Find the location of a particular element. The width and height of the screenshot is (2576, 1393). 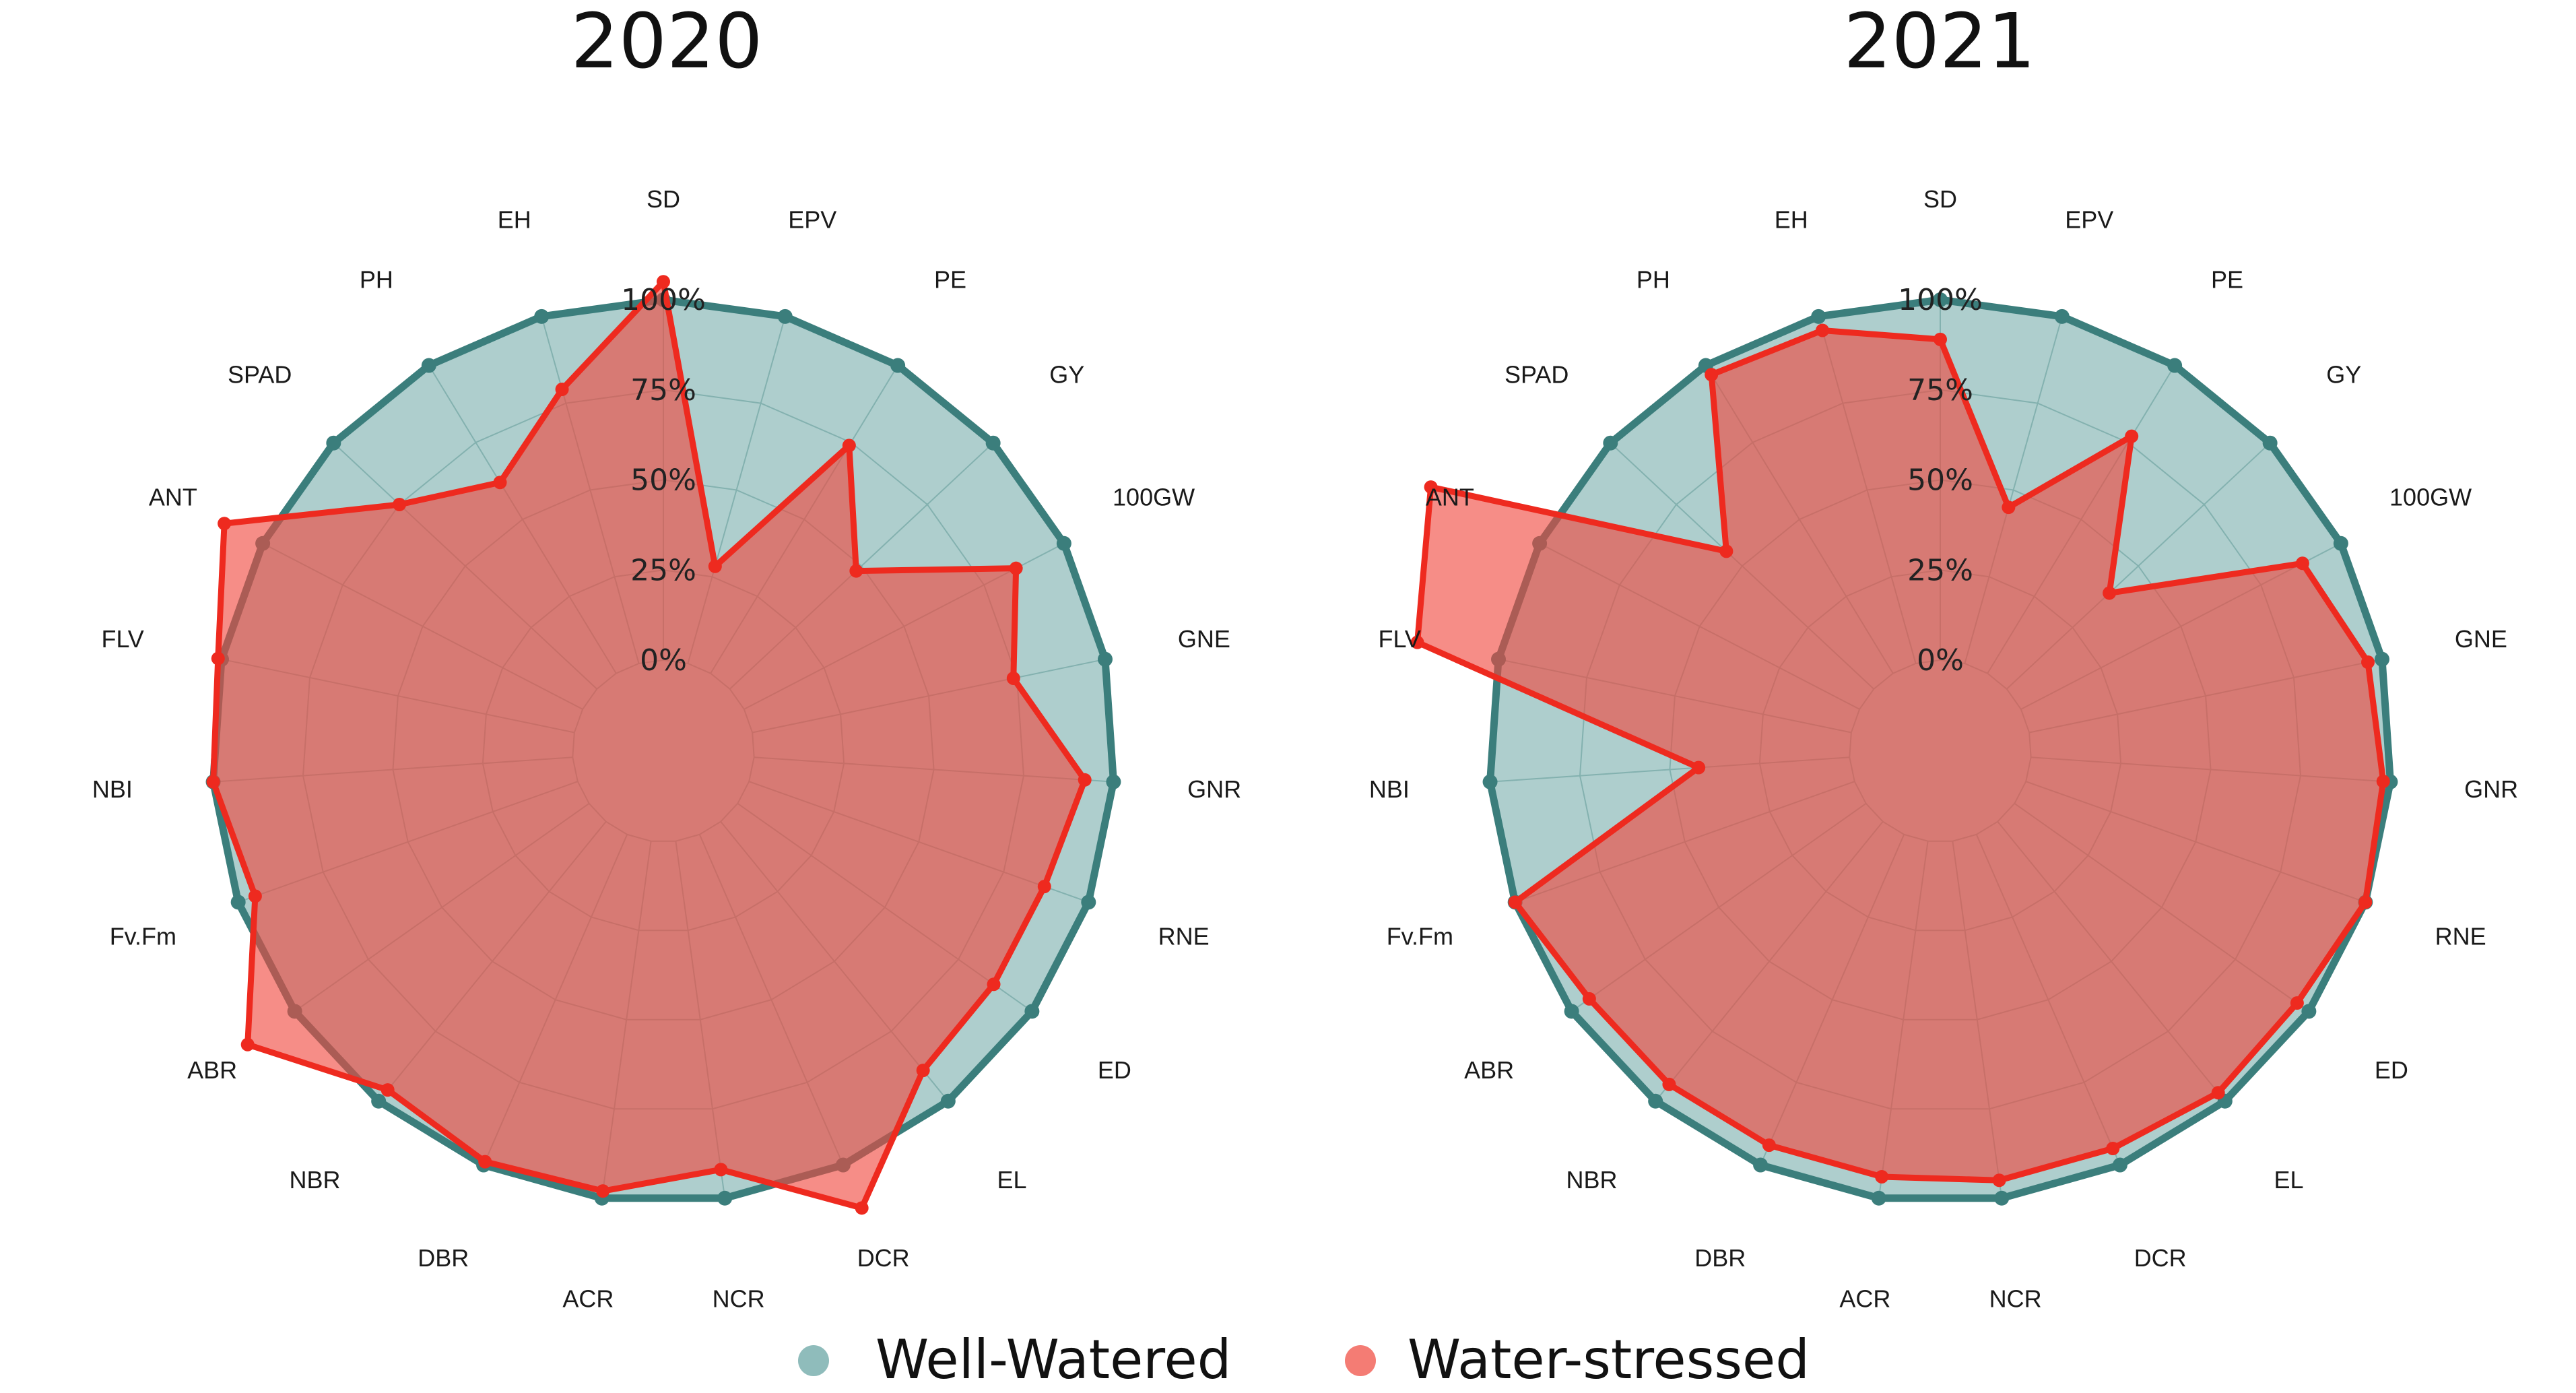

axis-label-gne: GNE is located at coordinates (1204, 639).